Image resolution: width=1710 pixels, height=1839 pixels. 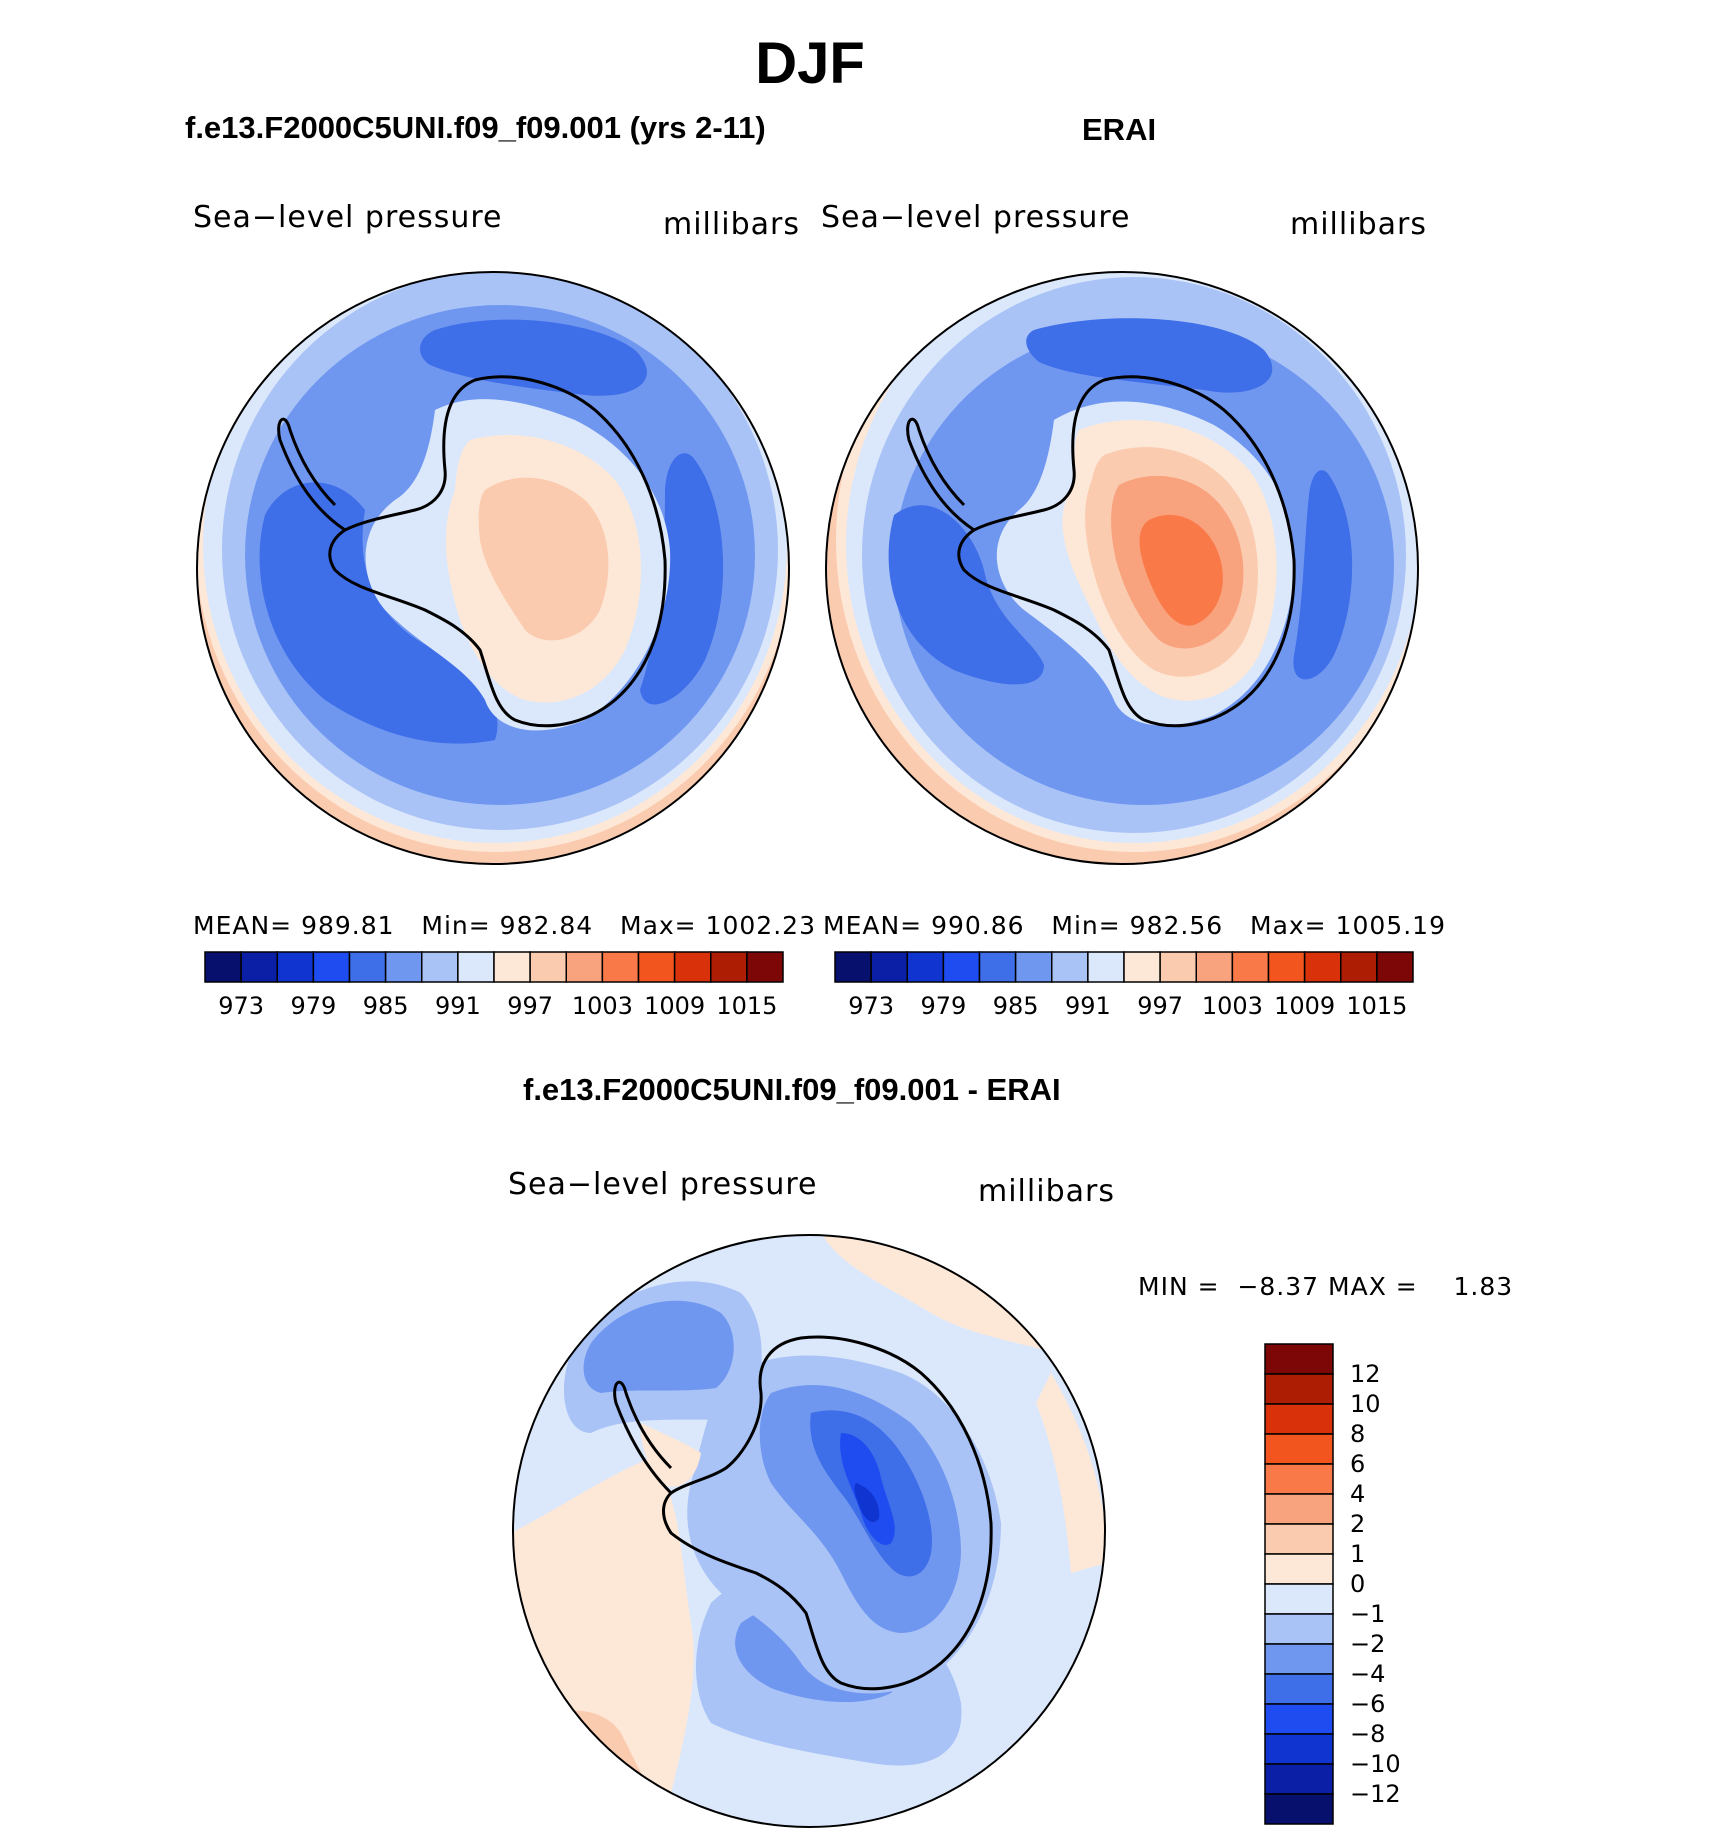 I want to click on panel1-colorbar-labels: 973 979 985 991 997 1003 1009 1015, so click(x=494, y=1007).